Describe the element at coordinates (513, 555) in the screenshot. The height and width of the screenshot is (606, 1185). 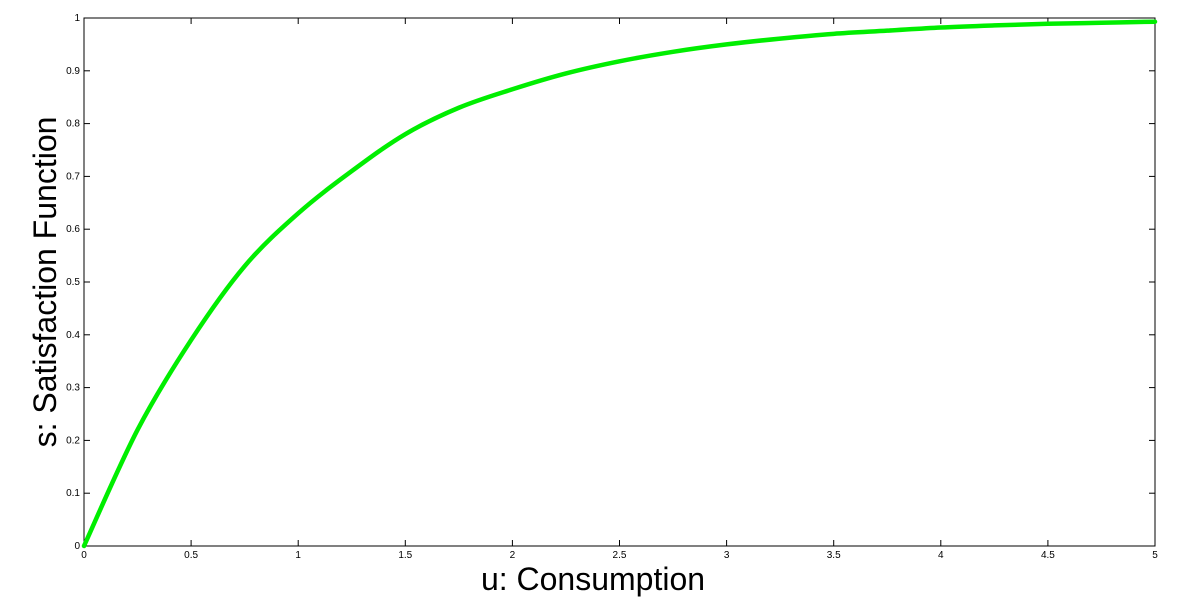
I see `x-tick-label: 2` at that location.